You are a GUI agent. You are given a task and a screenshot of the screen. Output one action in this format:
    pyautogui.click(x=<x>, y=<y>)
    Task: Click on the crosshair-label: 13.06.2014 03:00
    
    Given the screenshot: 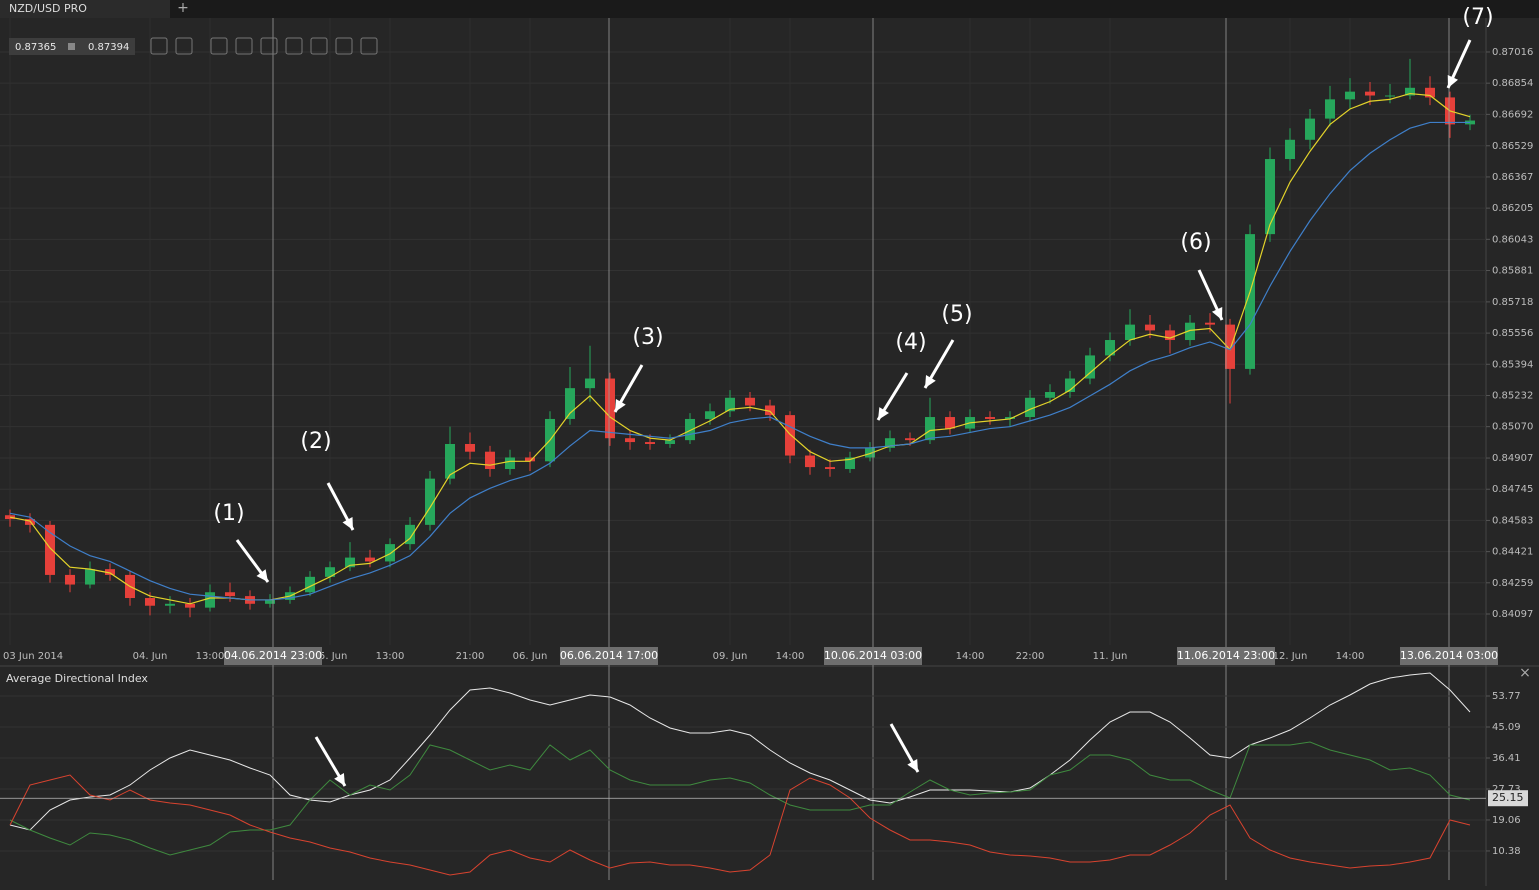 What is the action you would take?
    pyautogui.click(x=1449, y=655)
    